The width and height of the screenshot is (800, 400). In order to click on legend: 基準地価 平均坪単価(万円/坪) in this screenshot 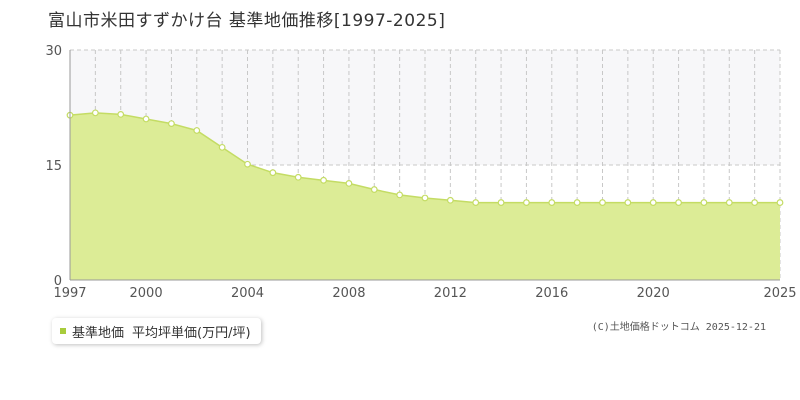, I will do `click(156, 331)`.